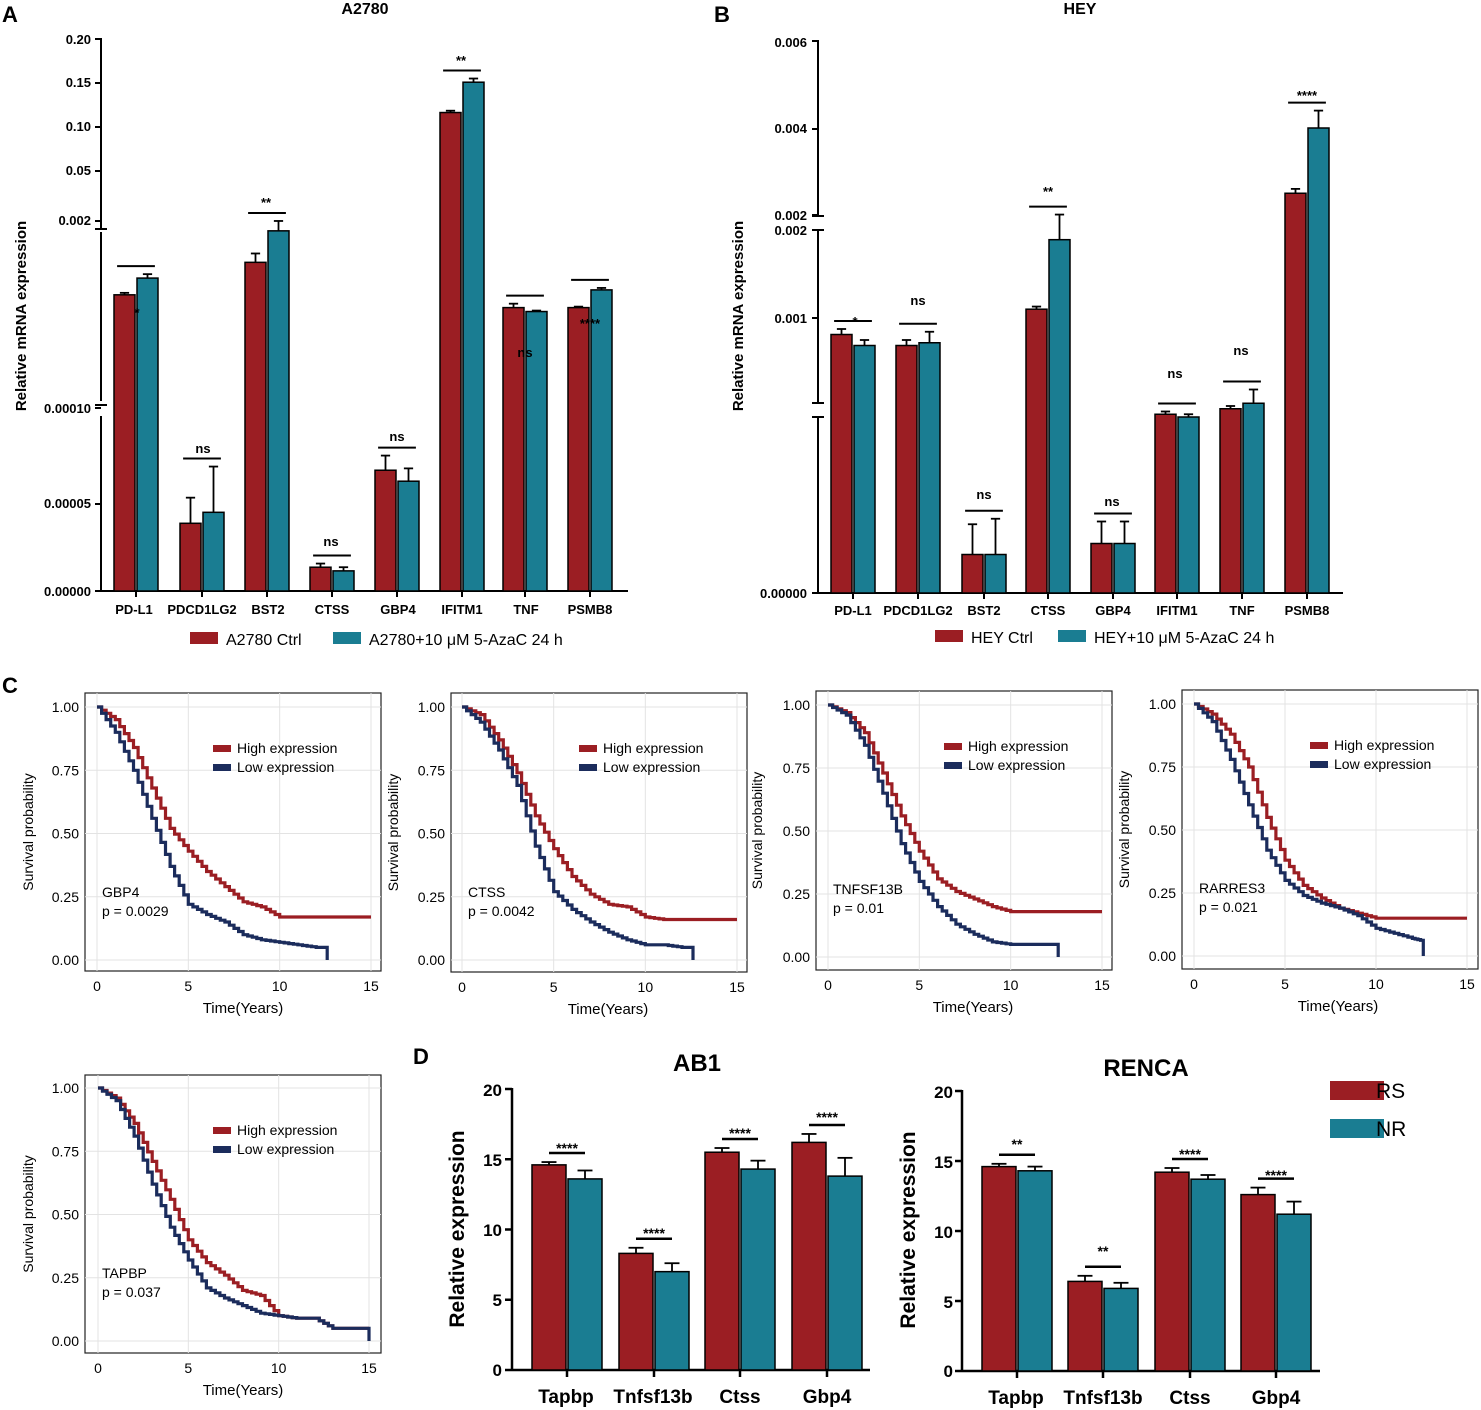 The height and width of the screenshot is (1410, 1481). Describe the element at coordinates (1230, 501) in the screenshot. I see `bar-ctrl-TNF` at that location.